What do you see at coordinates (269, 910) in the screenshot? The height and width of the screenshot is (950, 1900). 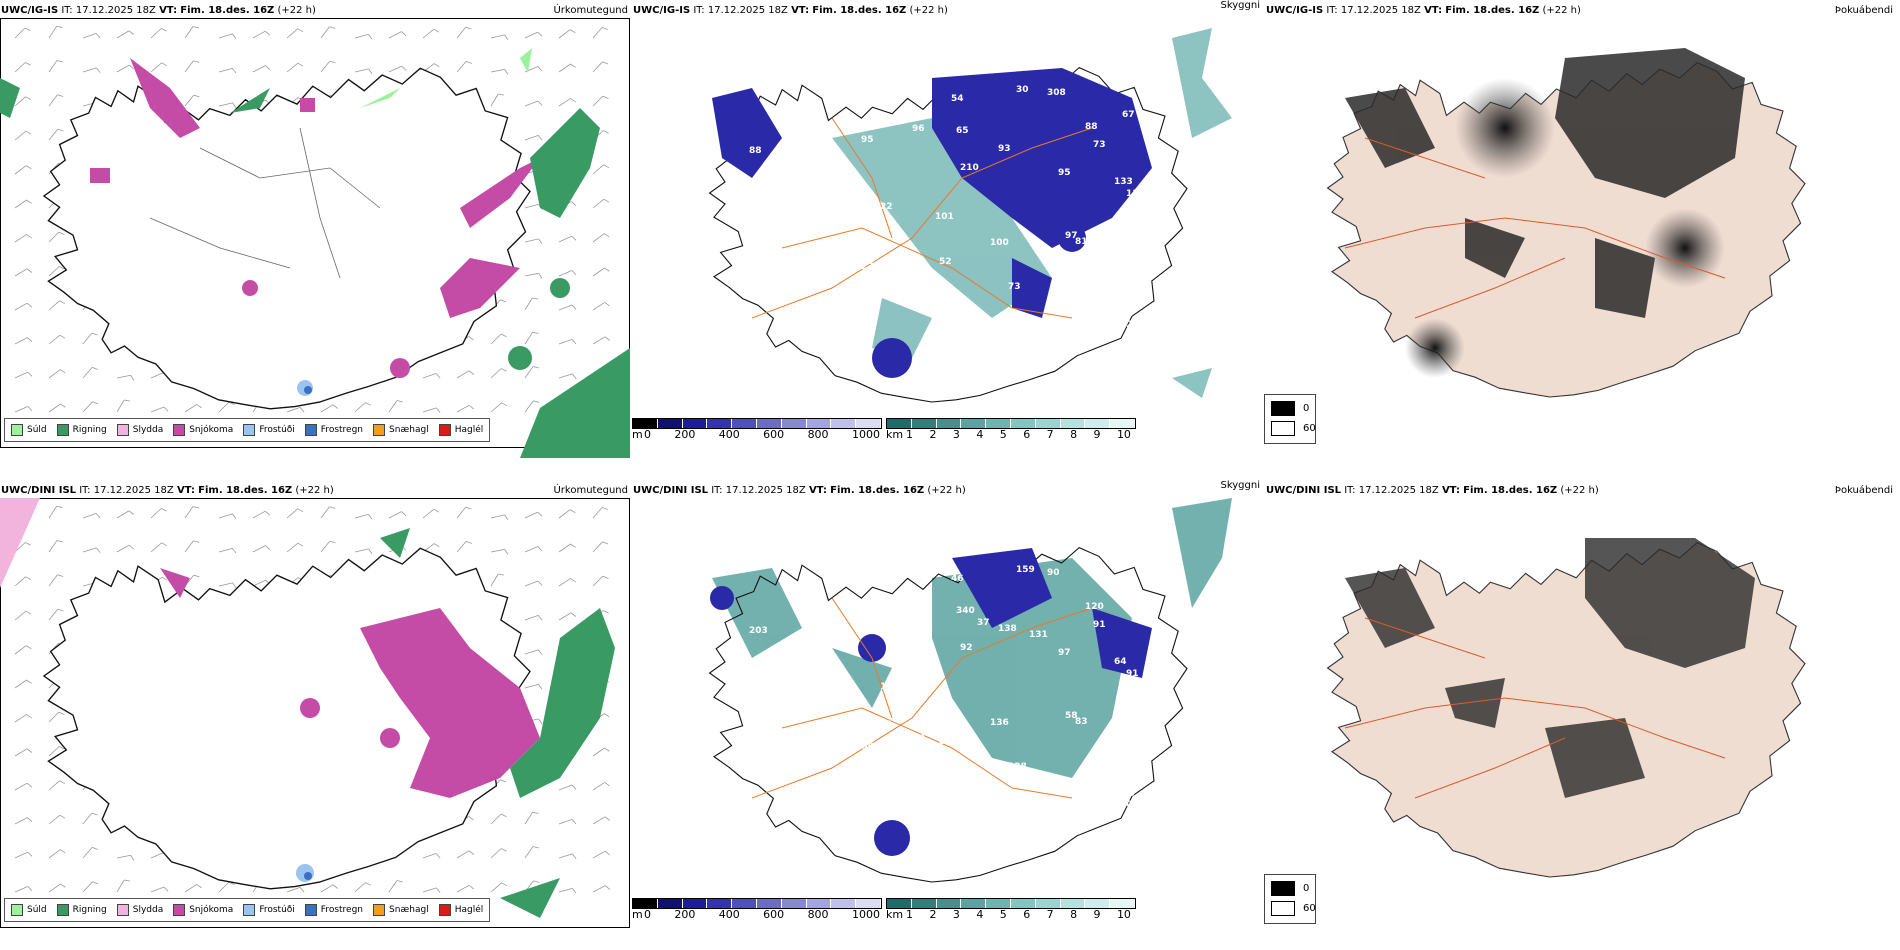 I see `legend-item: Frostúði` at bounding box center [269, 910].